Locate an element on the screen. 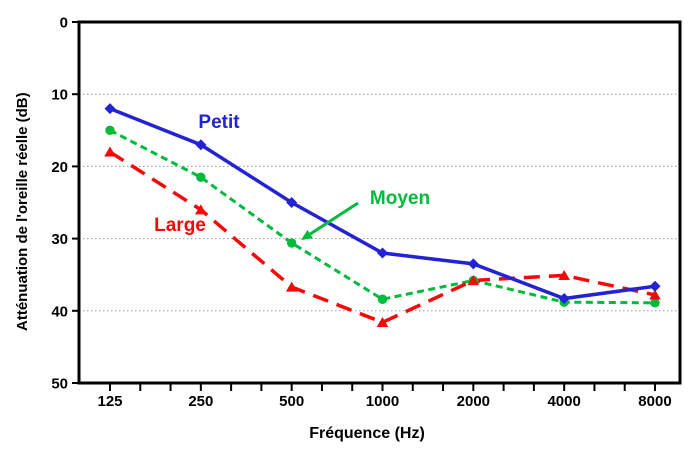 The width and height of the screenshot is (700, 451). marker-petit-500hz is located at coordinates (292, 202).